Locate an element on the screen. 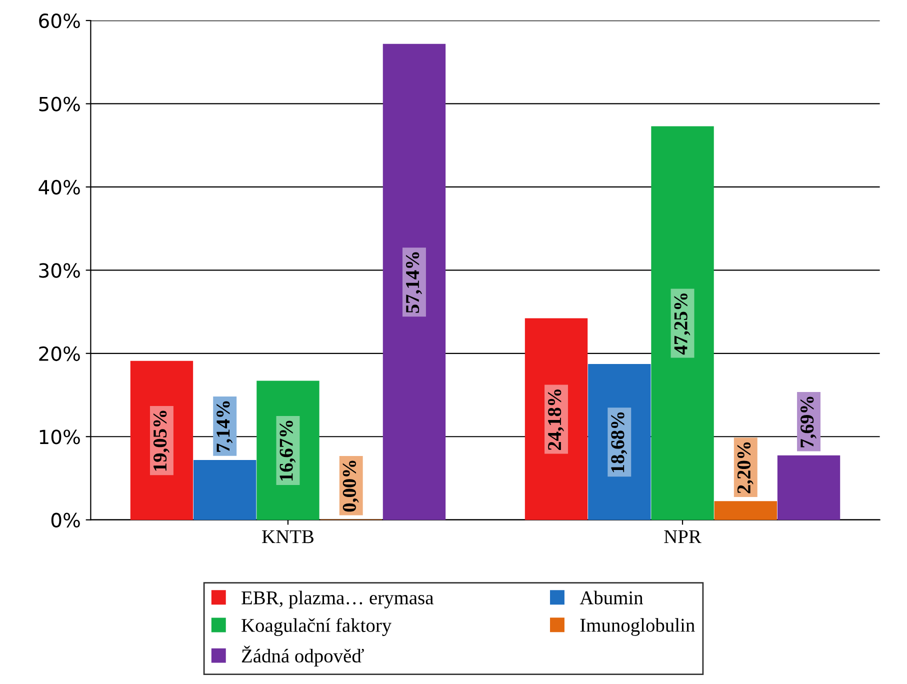 The height and width of the screenshot is (684, 907). x-tick-label: NPR is located at coordinates (683, 537).